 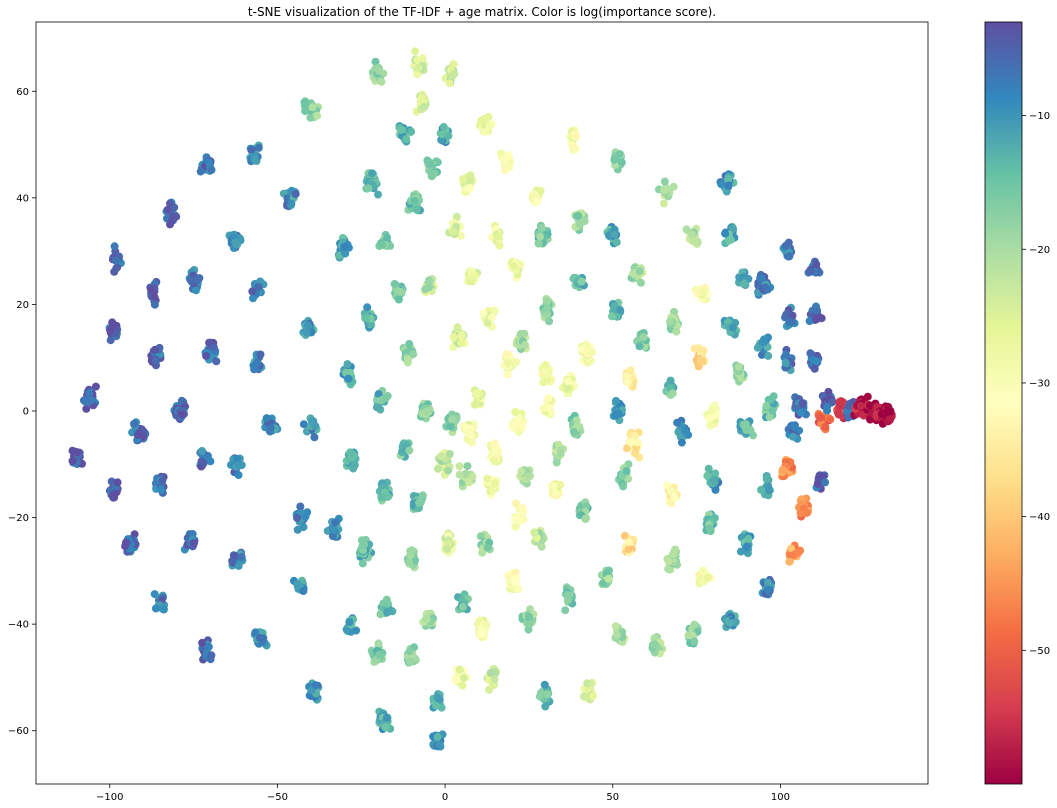 What do you see at coordinates (780, 797) in the screenshot?
I see `x-tick-label: 100` at bounding box center [780, 797].